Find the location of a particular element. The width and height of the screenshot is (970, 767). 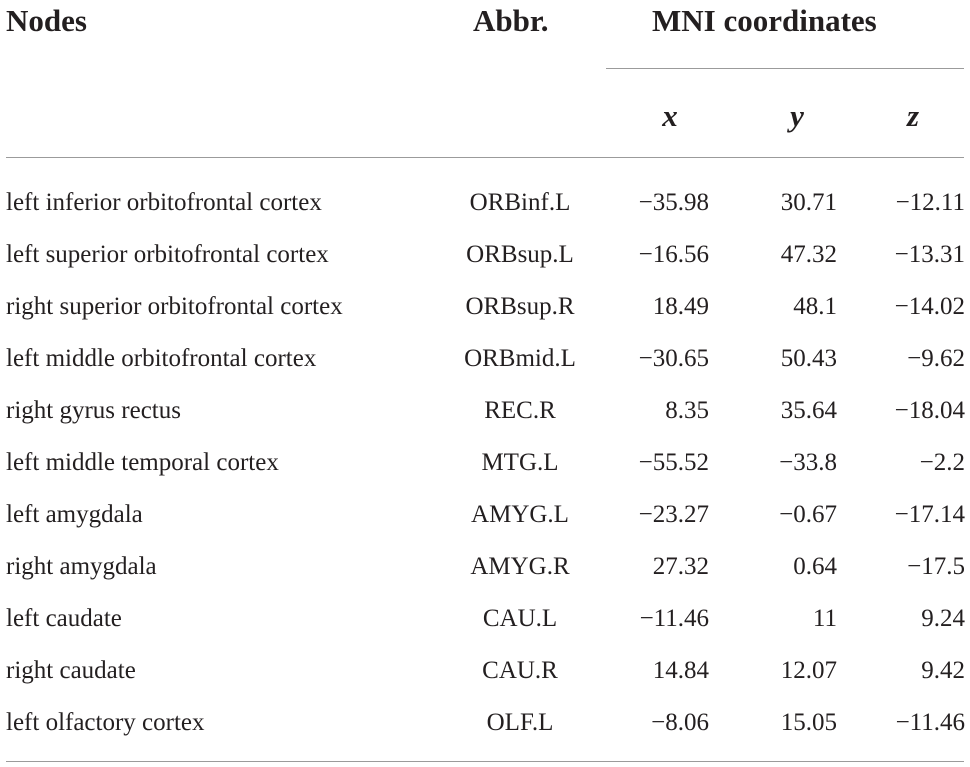

coordinate-y: 11 is located at coordinates (824, 618).